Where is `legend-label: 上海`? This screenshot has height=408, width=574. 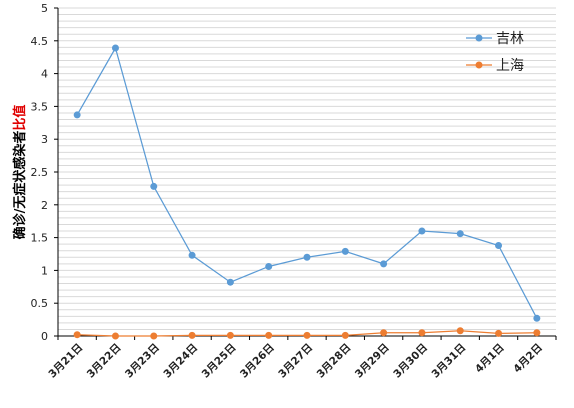 legend-label: 上海 is located at coordinates (510, 66).